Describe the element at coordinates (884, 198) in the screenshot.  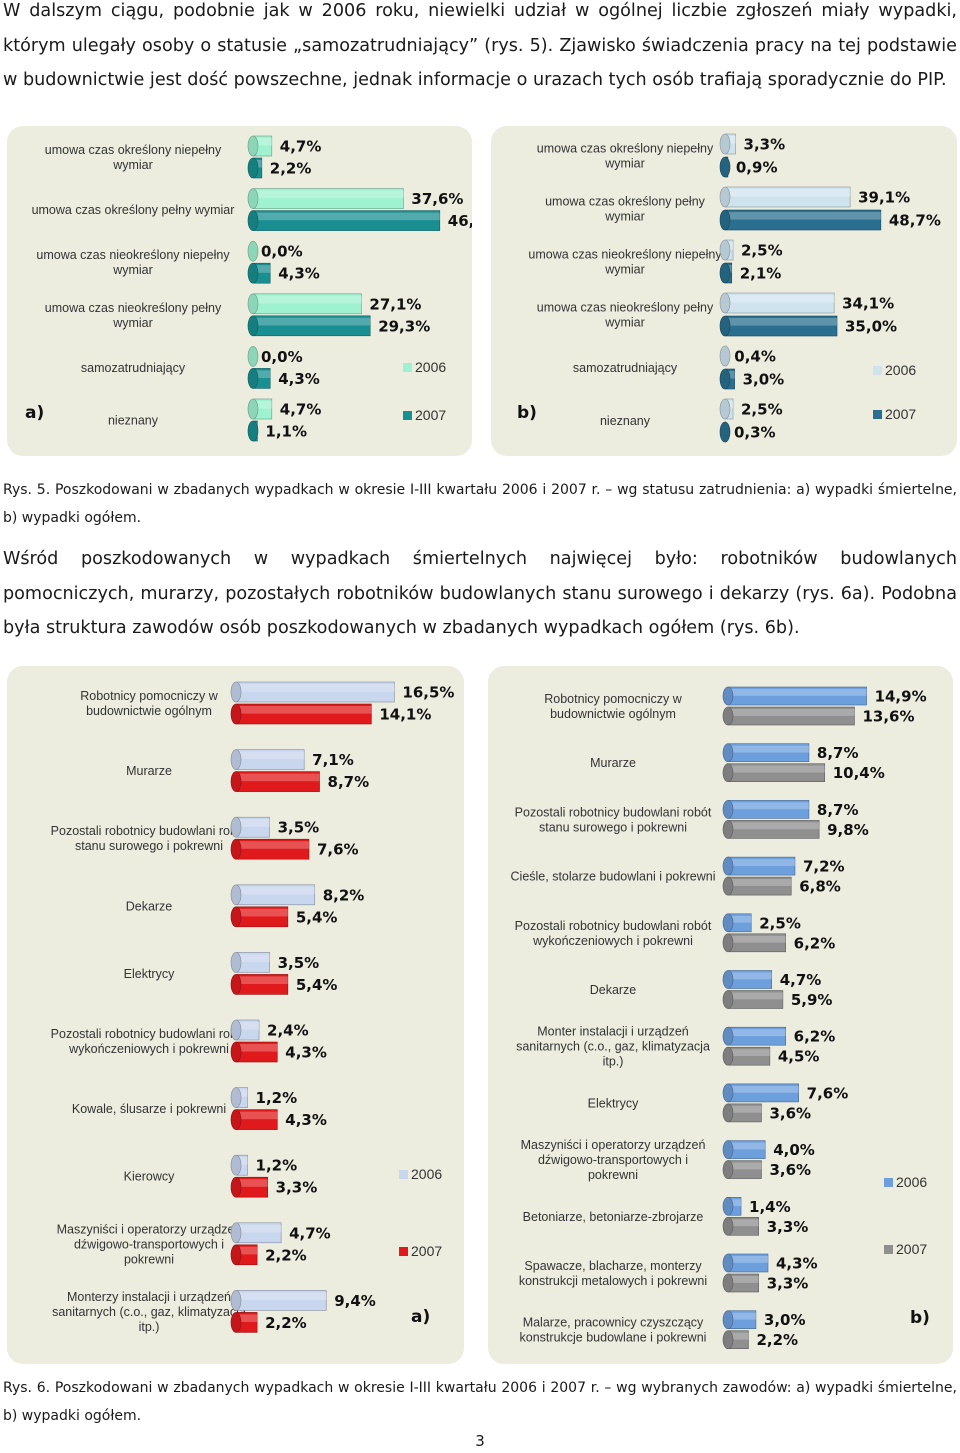
I see `data-label: 39,1%` at that location.